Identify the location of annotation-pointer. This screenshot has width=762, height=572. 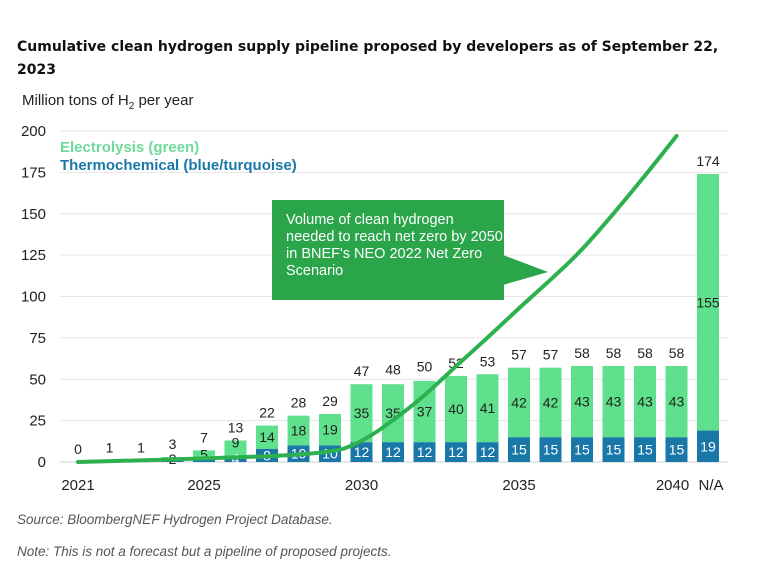
(525, 270).